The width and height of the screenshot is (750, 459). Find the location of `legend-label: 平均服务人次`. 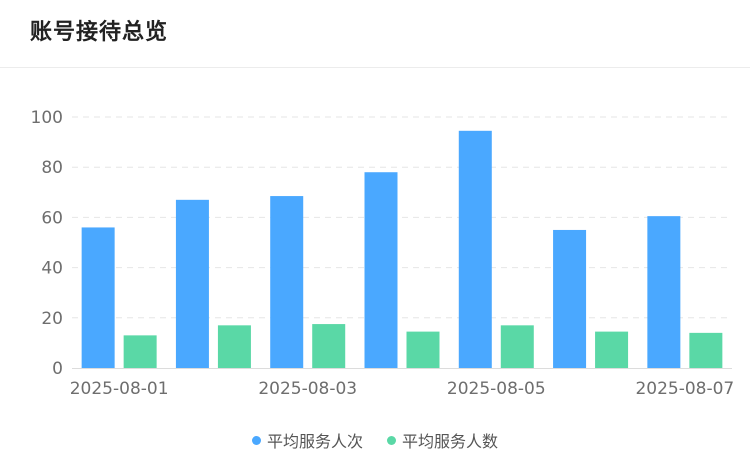

legend-label: 平均服务人次 is located at coordinates (314, 441).